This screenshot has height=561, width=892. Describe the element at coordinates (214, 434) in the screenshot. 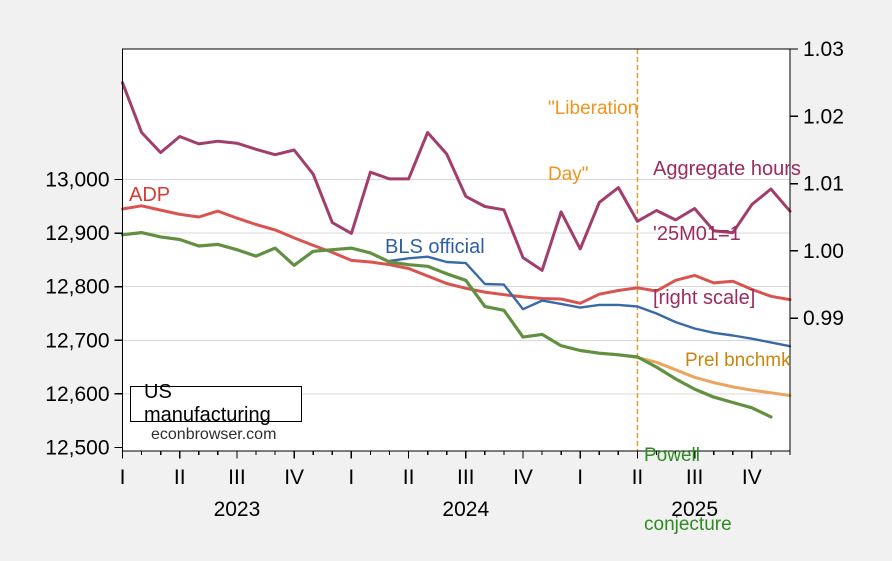

I see `watermark: econbrowser.com` at that location.